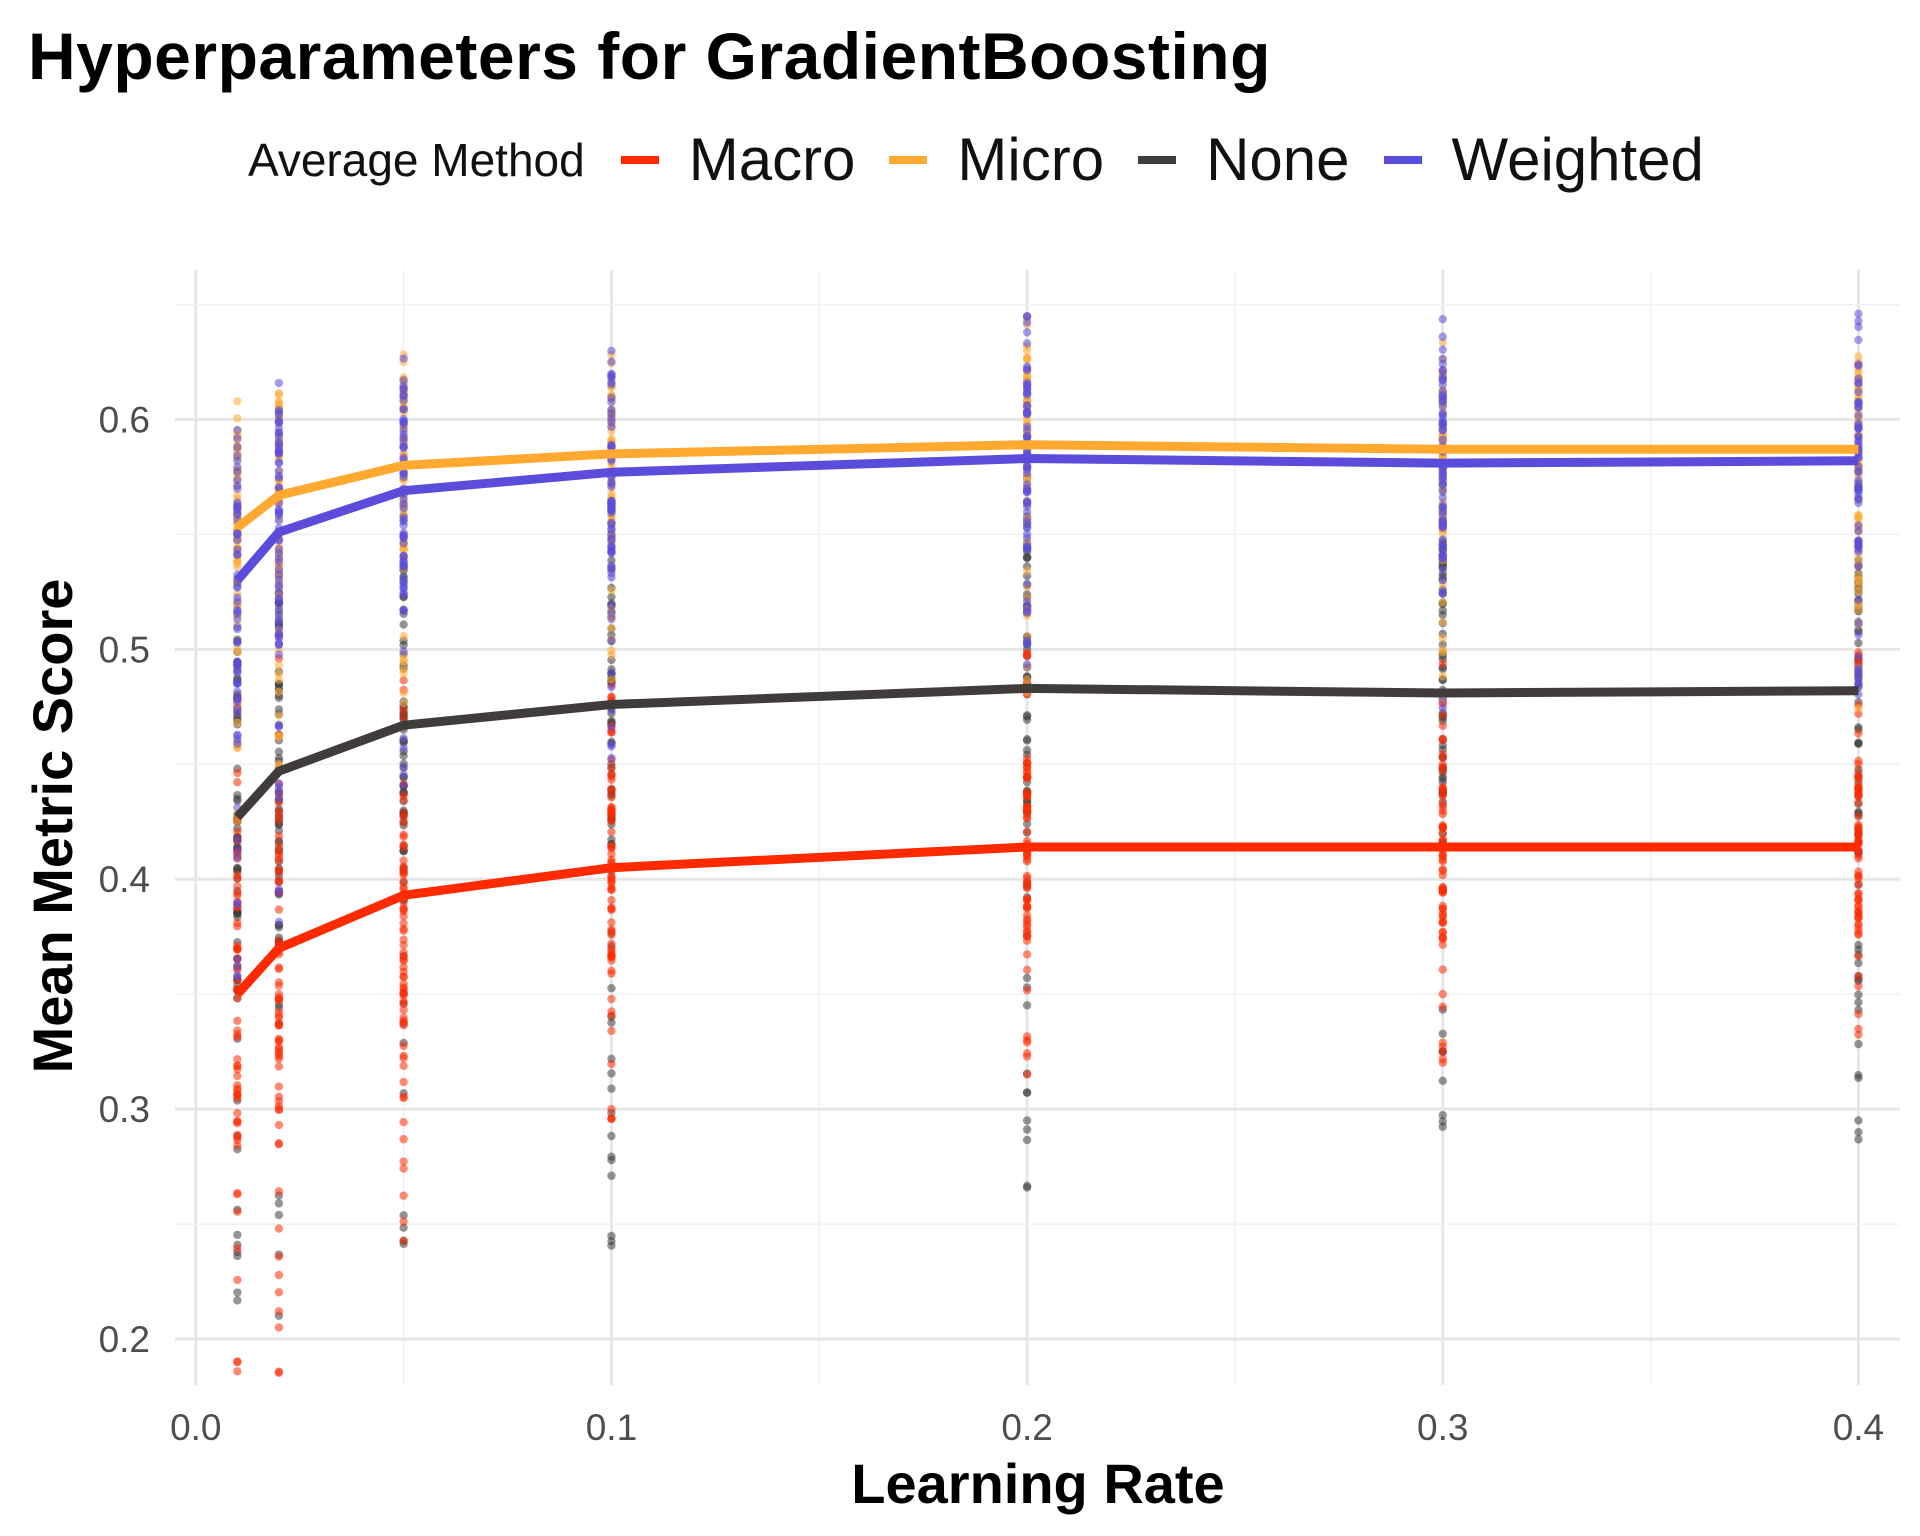 This screenshot has width=1920, height=1536. I want to click on series-line-micro, so click(1046, 486).